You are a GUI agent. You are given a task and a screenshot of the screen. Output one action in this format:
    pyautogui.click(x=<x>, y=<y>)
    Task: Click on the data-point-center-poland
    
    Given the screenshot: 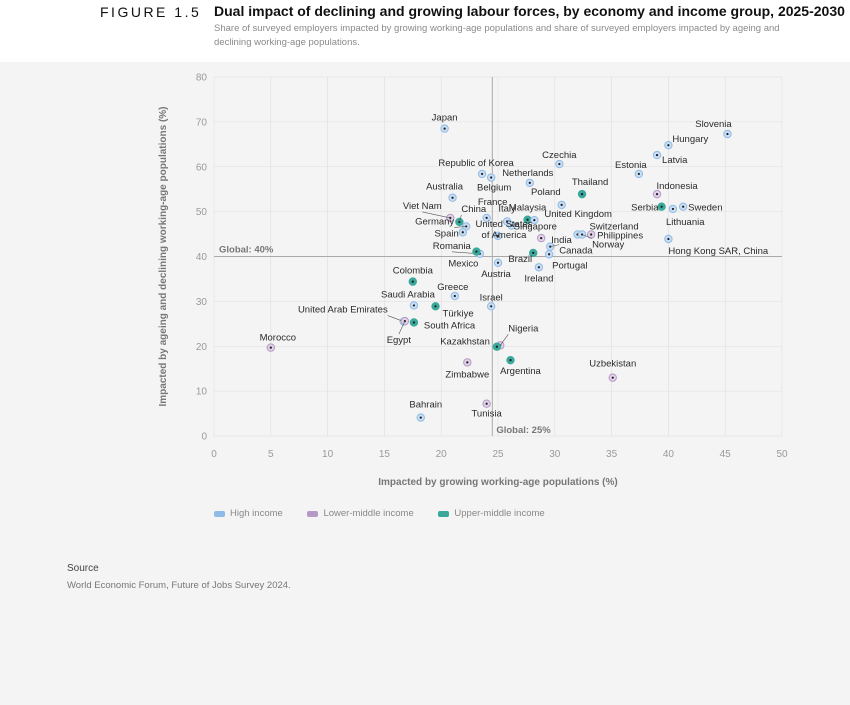 What is the action you would take?
    pyautogui.click(x=561, y=204)
    